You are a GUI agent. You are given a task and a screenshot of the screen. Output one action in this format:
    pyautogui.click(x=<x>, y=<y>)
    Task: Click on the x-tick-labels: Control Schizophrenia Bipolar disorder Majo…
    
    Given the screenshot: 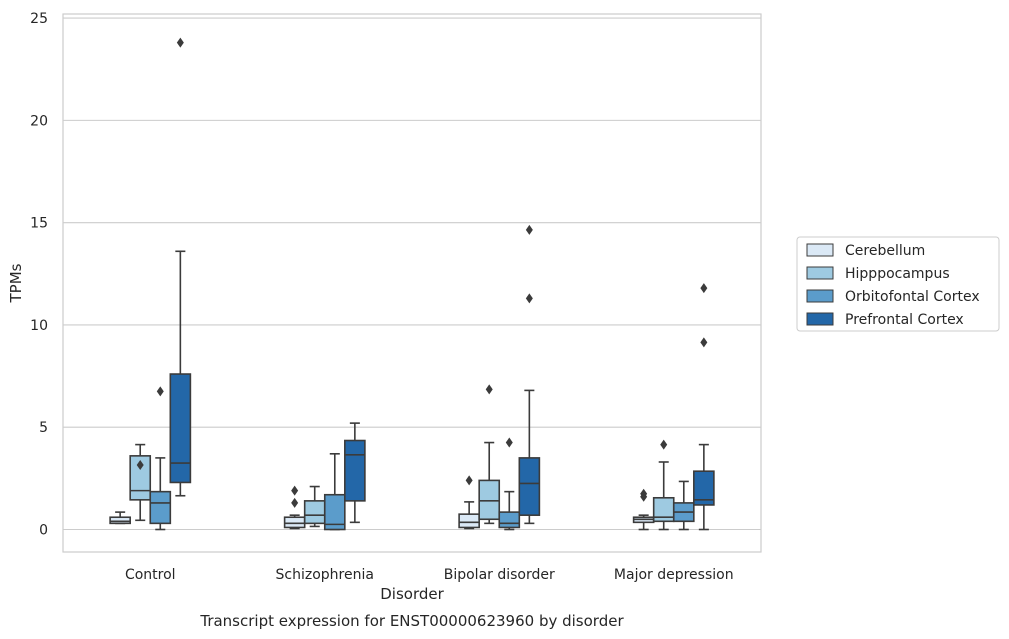 What is the action you would take?
    pyautogui.click(x=429, y=575)
    